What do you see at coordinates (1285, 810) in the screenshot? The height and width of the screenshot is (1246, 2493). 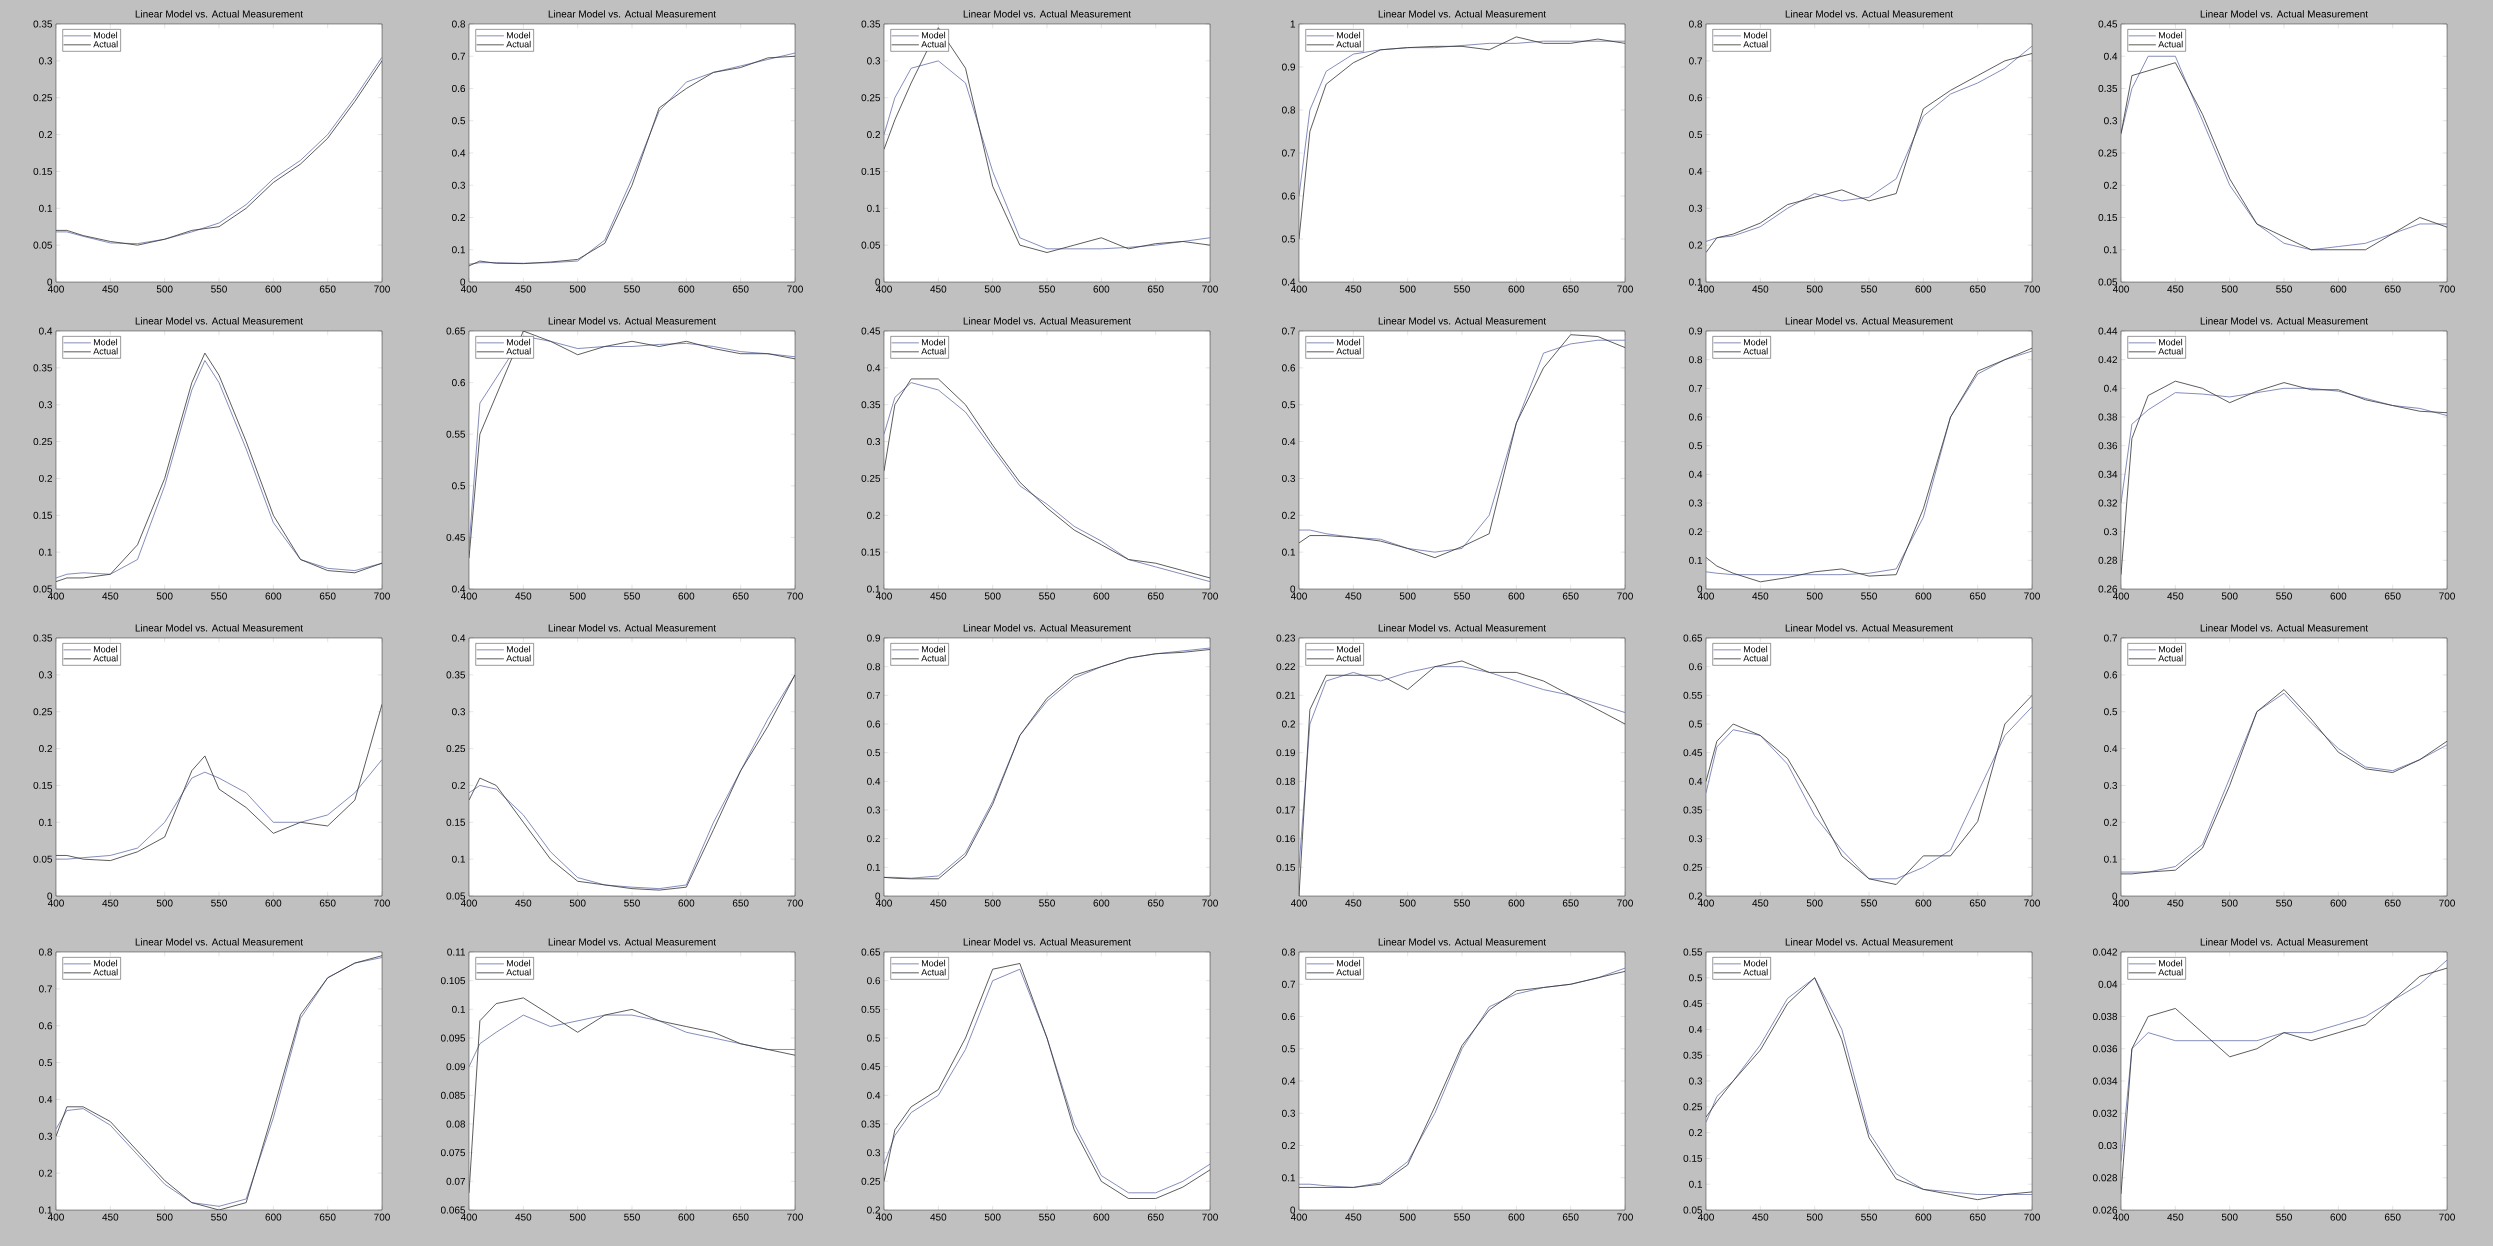 I see `y-tick-label: 0.17` at bounding box center [1285, 810].